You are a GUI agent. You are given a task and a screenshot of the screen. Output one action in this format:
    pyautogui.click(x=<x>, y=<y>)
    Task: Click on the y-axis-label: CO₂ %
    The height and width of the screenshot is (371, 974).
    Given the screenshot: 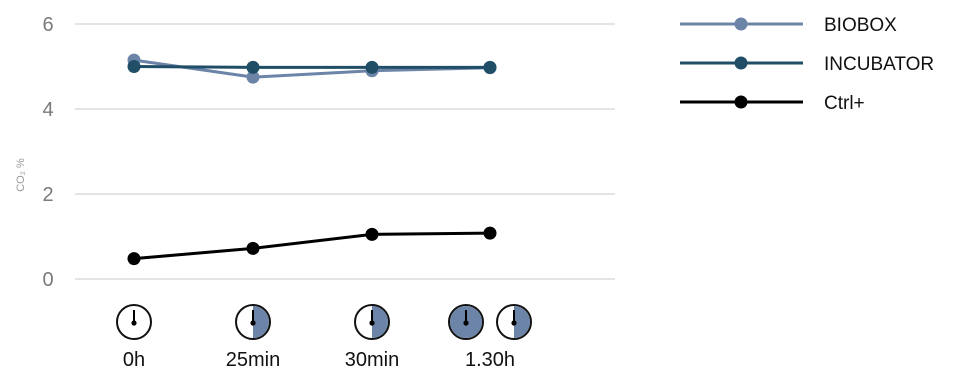 What is the action you would take?
    pyautogui.click(x=21, y=175)
    